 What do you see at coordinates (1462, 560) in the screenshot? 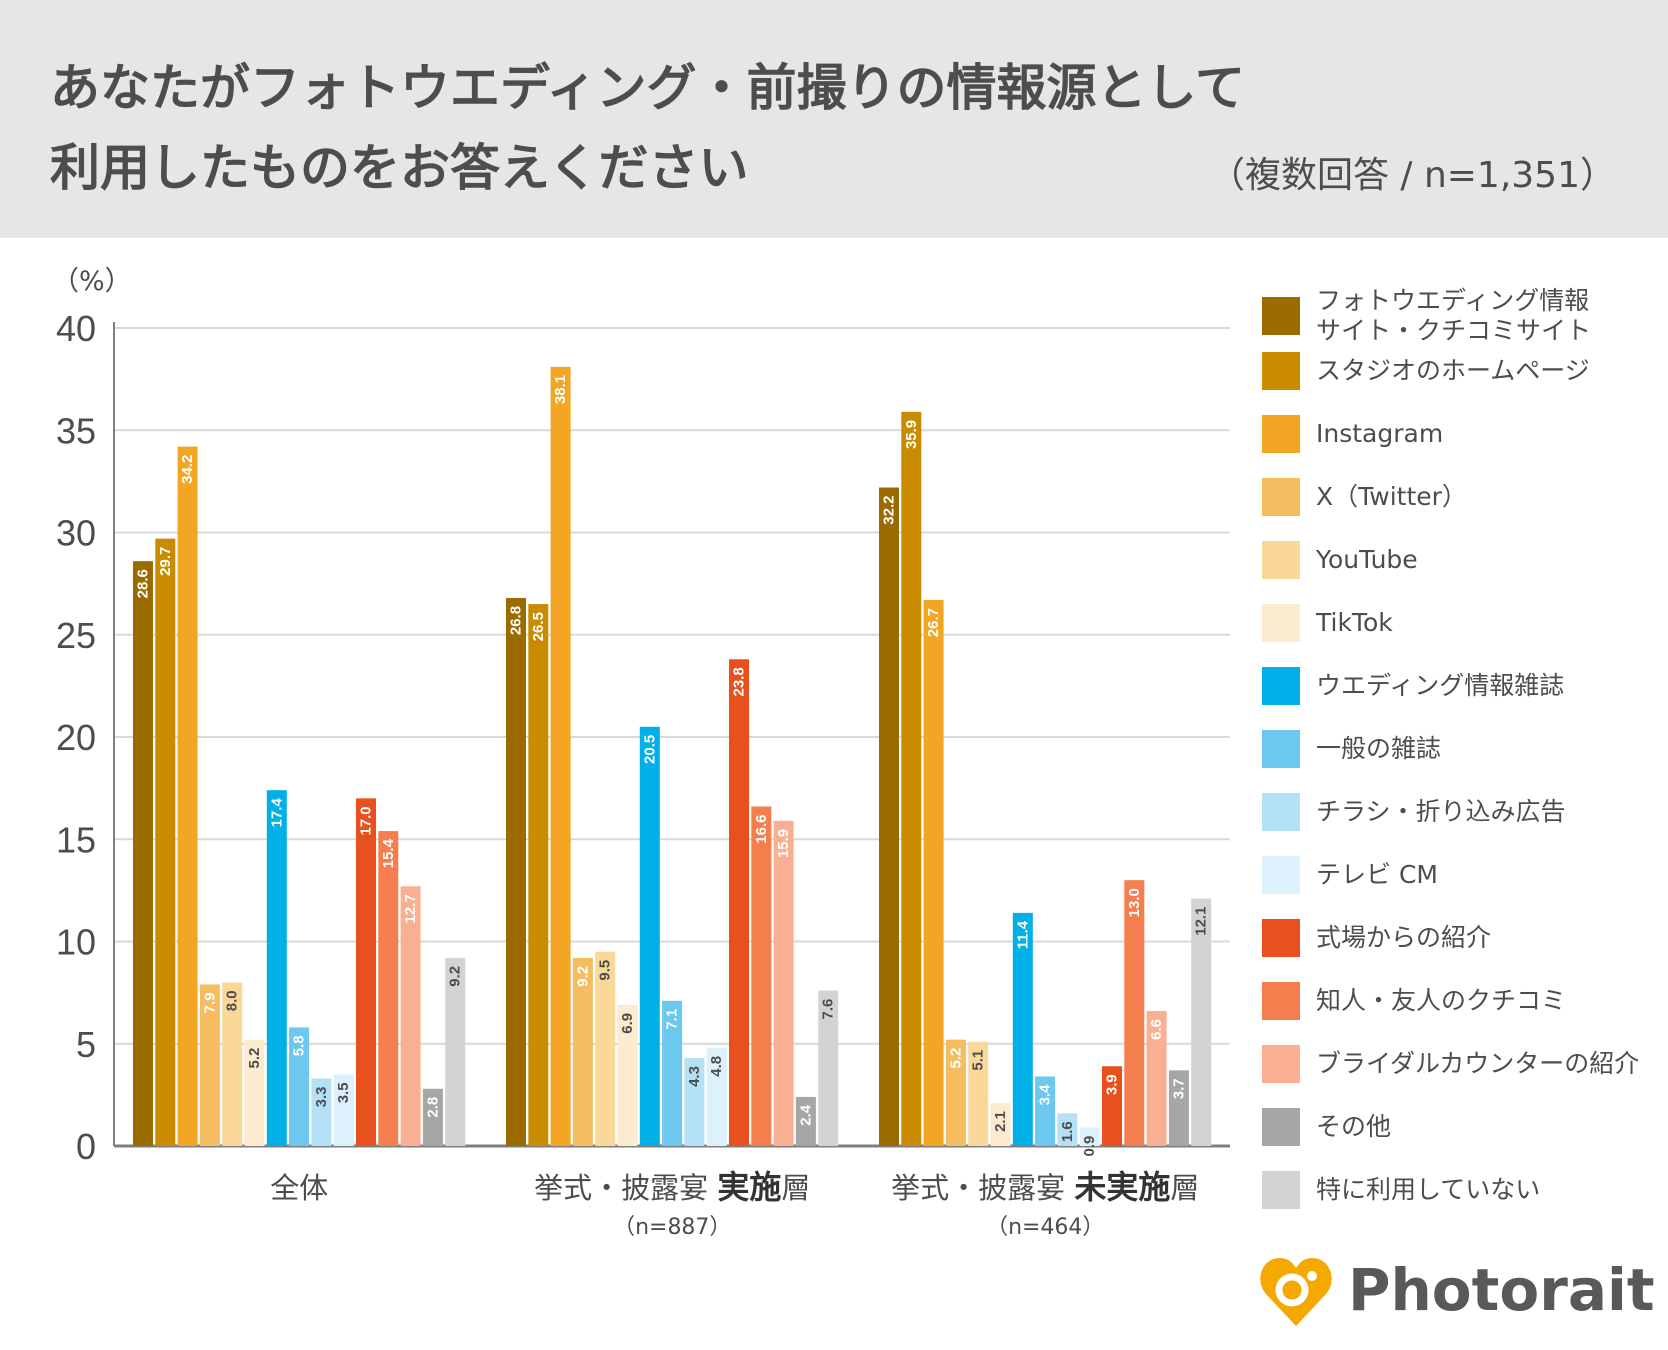
I see `legend-item: YouTube` at bounding box center [1462, 560].